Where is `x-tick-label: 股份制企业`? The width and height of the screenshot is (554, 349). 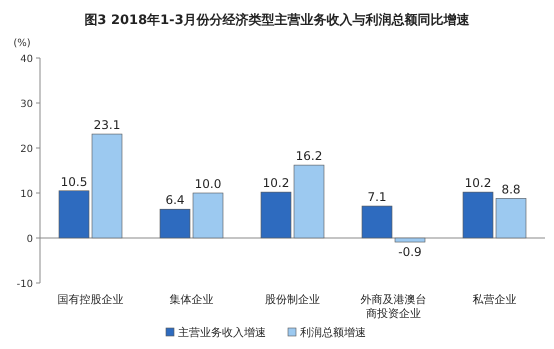 x-tick-label: 股份制企业 is located at coordinates (292, 299).